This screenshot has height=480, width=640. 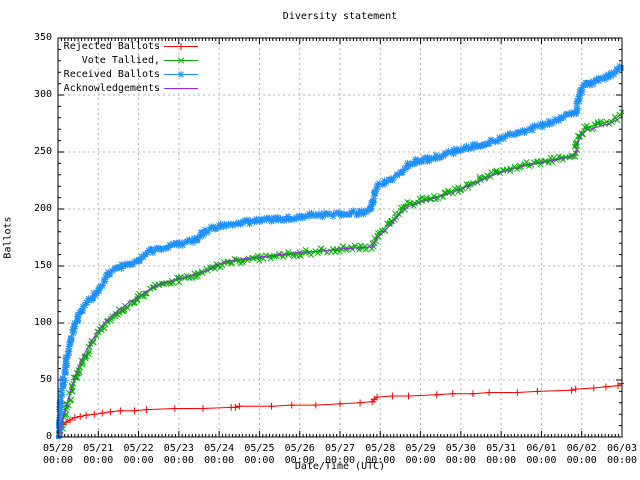 I want to click on x-tick-label: 05/26 00:00, so click(x=299, y=454).